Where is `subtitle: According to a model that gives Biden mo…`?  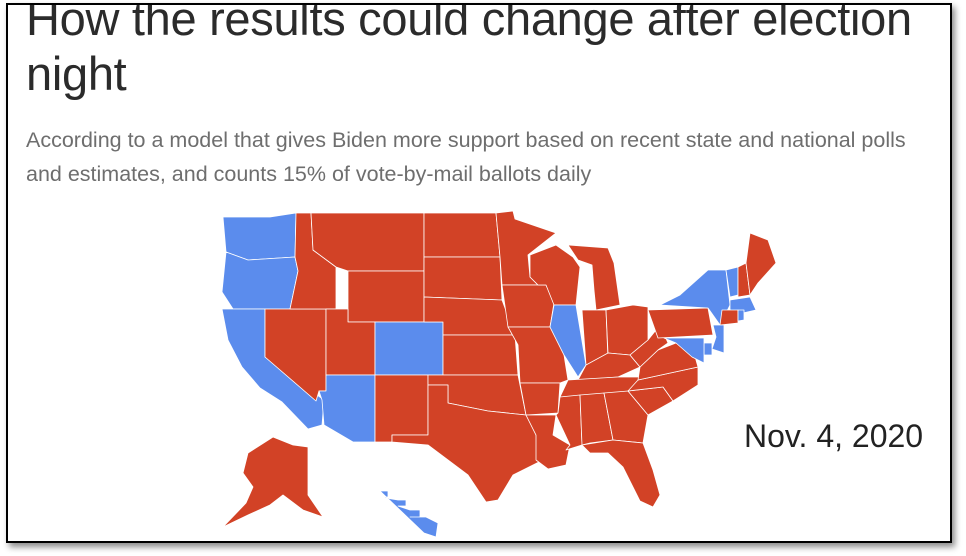
subtitle: According to a model that gives Biden mo… is located at coordinates (466, 157).